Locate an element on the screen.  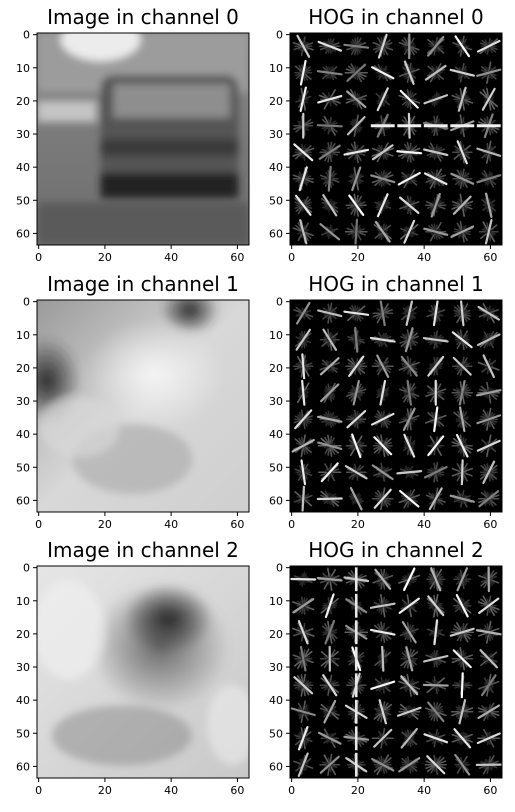
panel-title: HOG in channel 1 is located at coordinates (395, 284).